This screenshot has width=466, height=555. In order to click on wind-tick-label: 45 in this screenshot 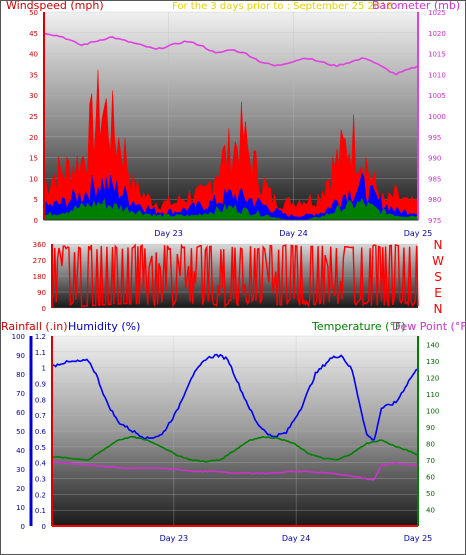, I will do `click(33, 34)`.